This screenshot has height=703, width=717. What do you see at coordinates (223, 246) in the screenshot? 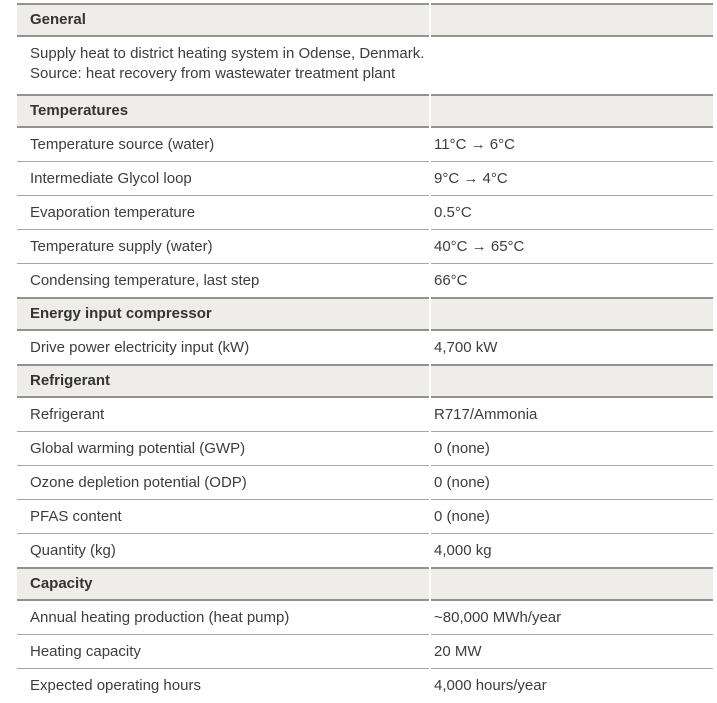
I see `row-label: Temperature supply (water)` at bounding box center [223, 246].